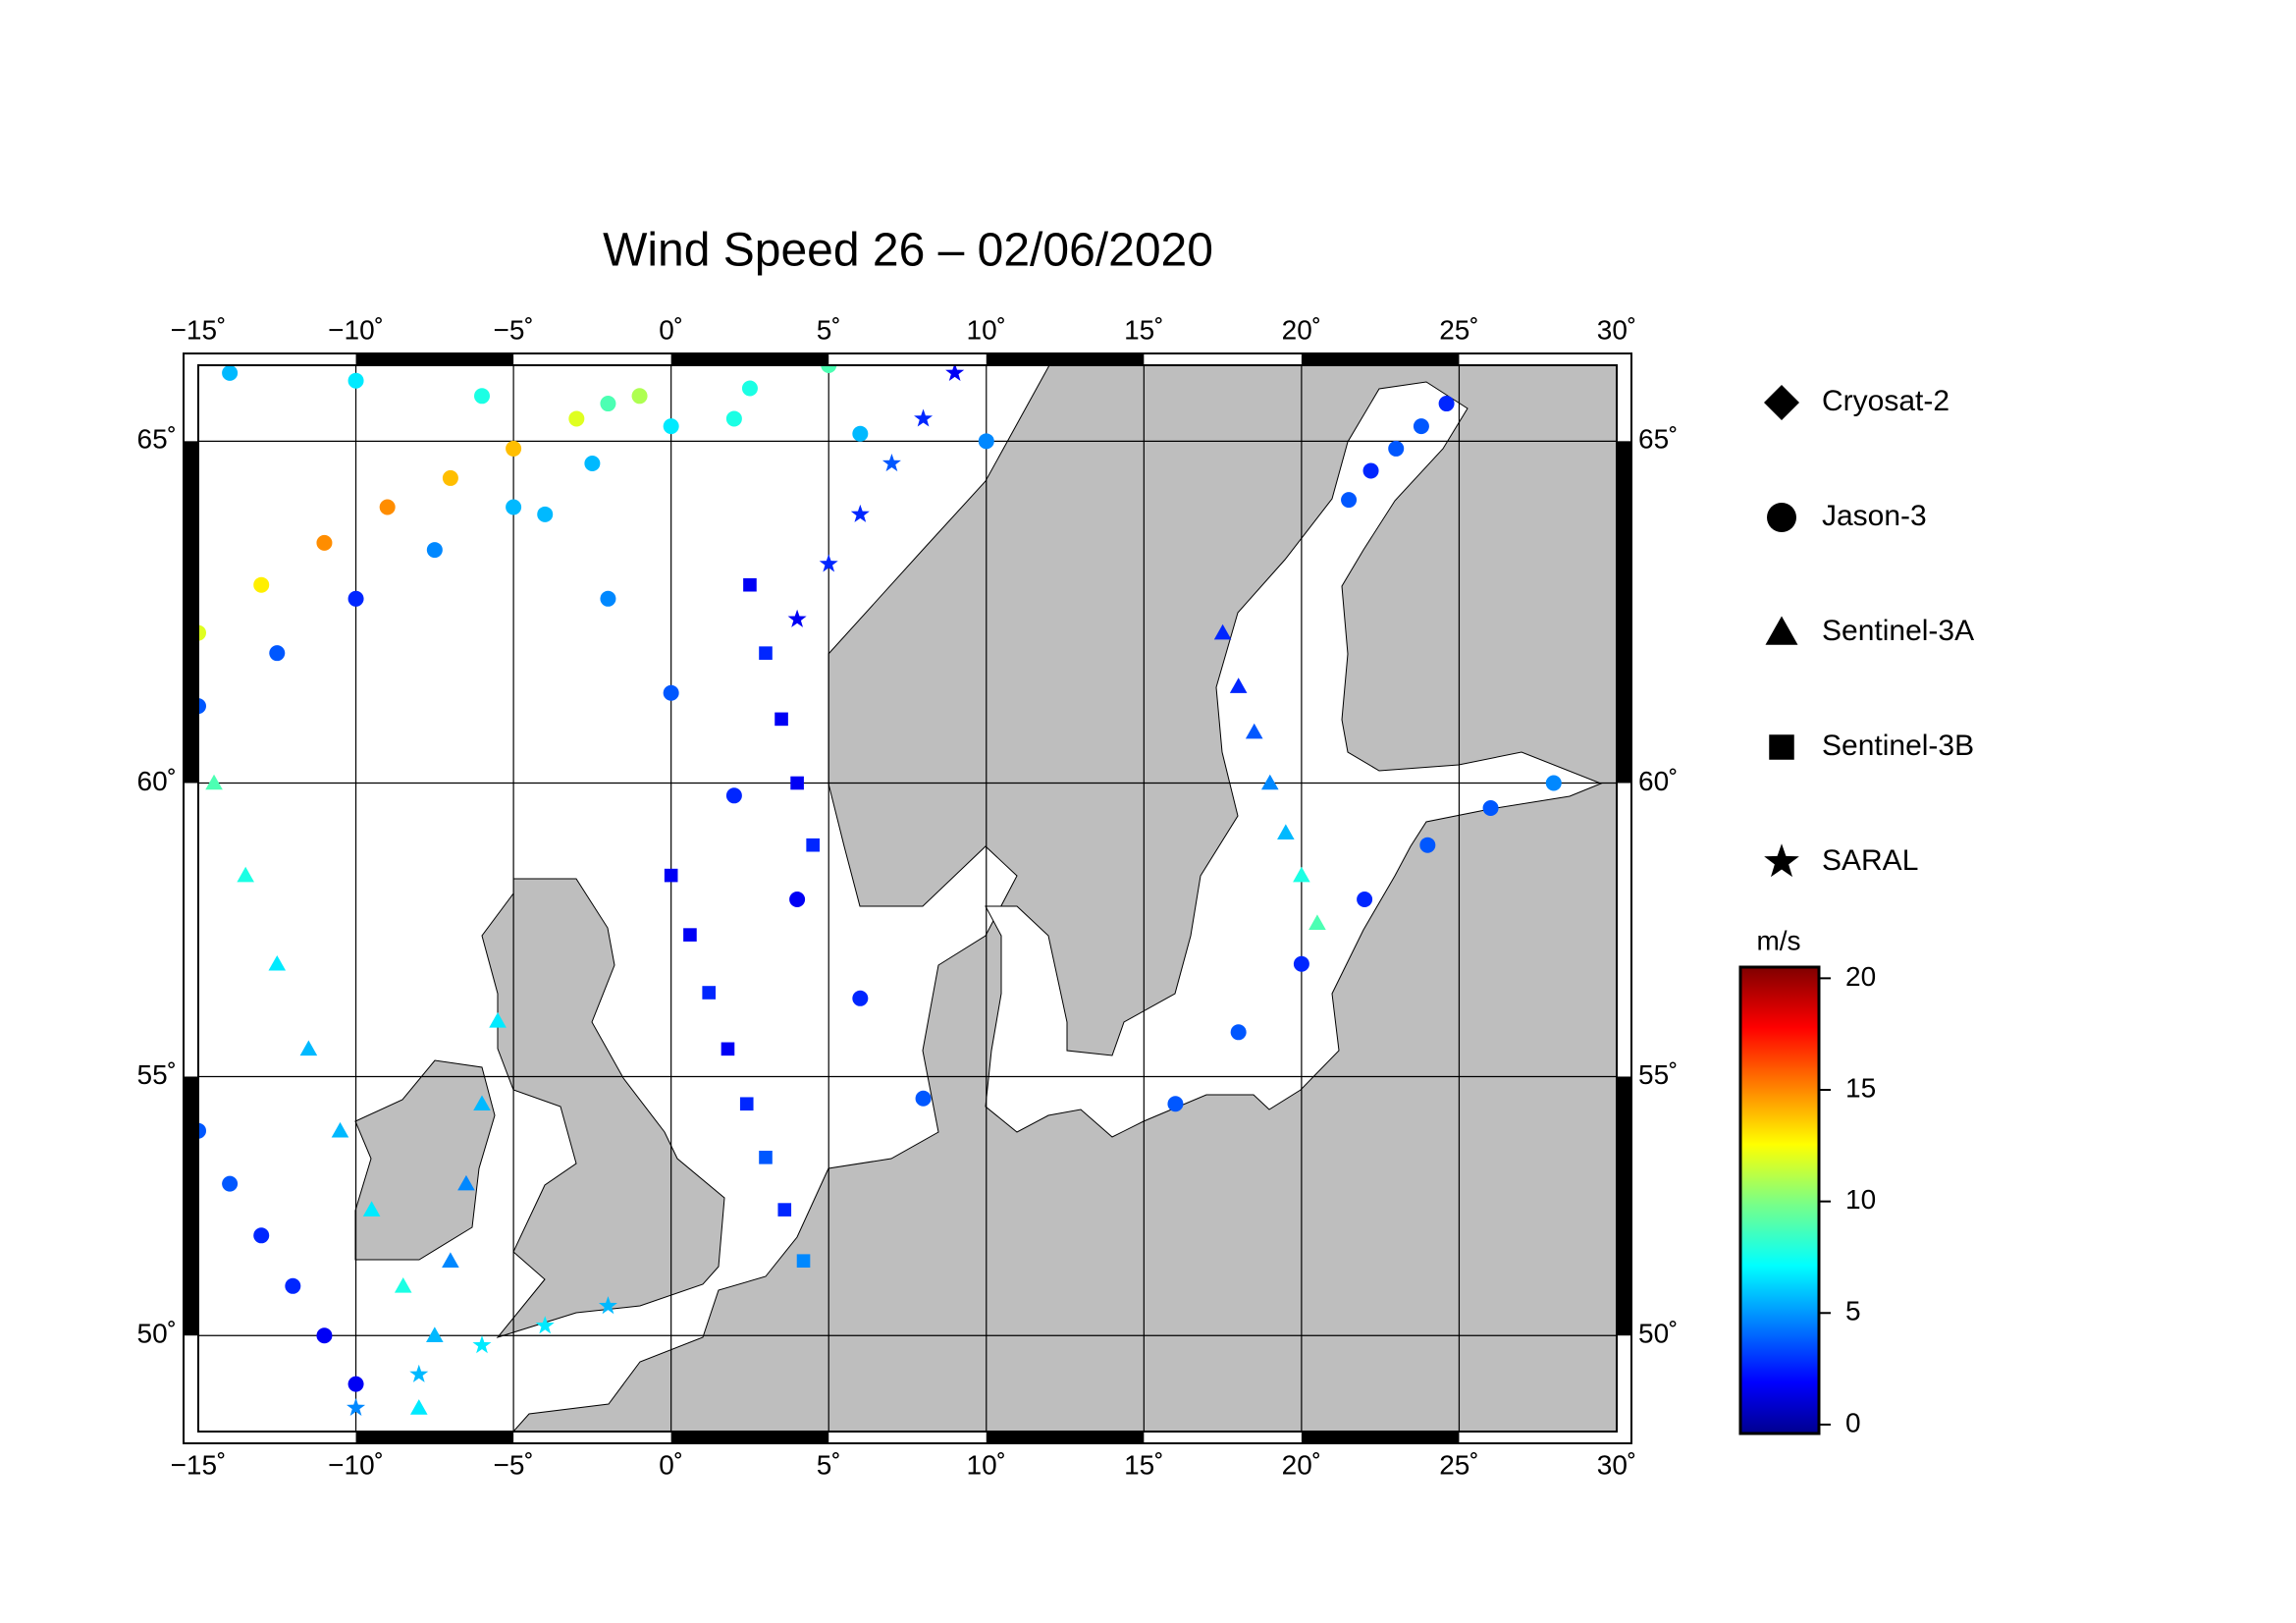  What do you see at coordinates (829, 1464) in the screenshot?
I see `lon-tick-label: 5˚` at bounding box center [829, 1464].